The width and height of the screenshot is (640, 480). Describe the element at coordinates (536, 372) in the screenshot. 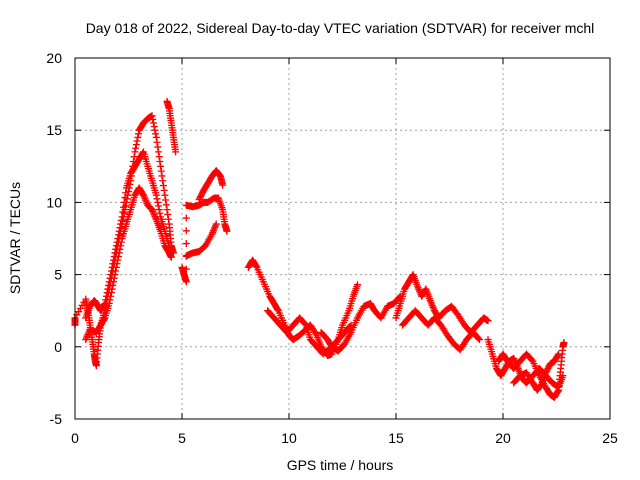

I see `series-track-o` at that location.